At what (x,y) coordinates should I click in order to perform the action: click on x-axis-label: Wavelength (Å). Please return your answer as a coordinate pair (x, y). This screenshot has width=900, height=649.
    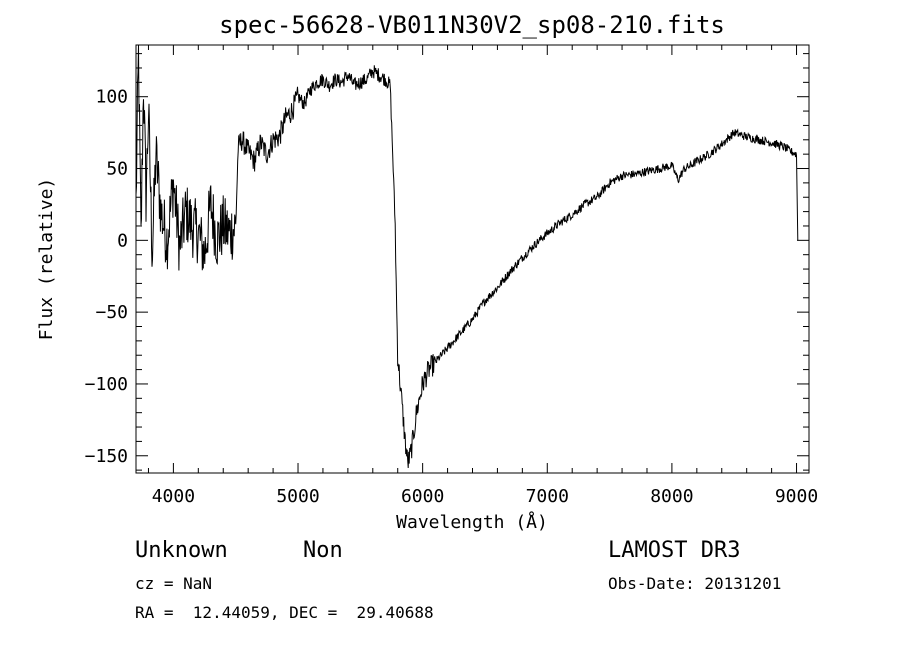
    Looking at the image, I should click on (472, 522).